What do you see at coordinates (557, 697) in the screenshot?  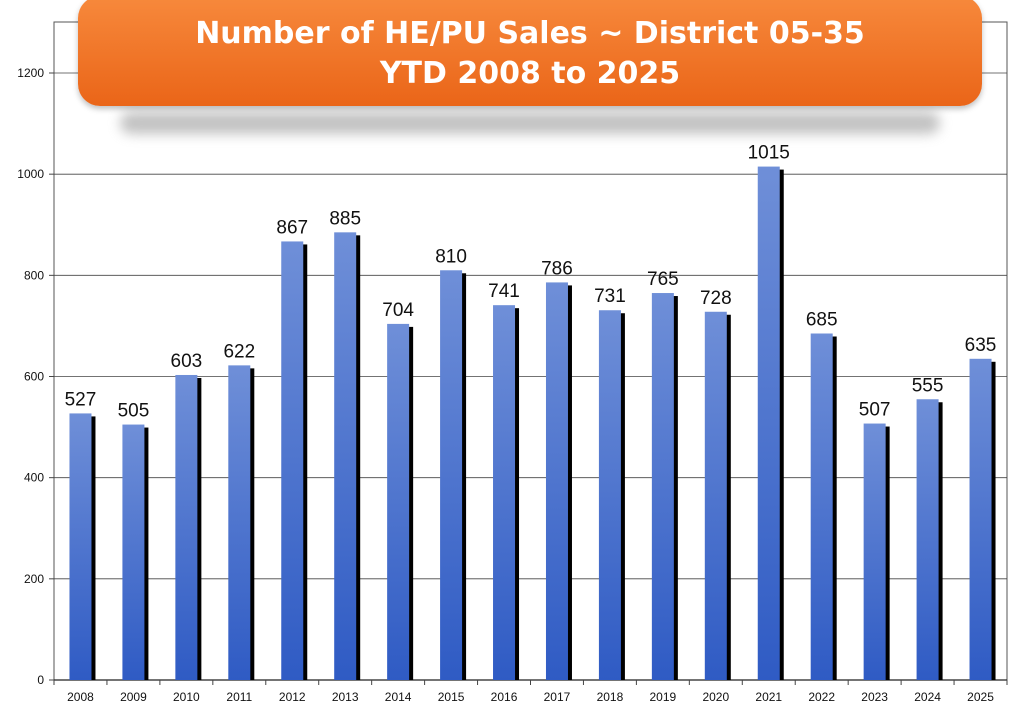 I see `x-tick-label: 2017` at bounding box center [557, 697].